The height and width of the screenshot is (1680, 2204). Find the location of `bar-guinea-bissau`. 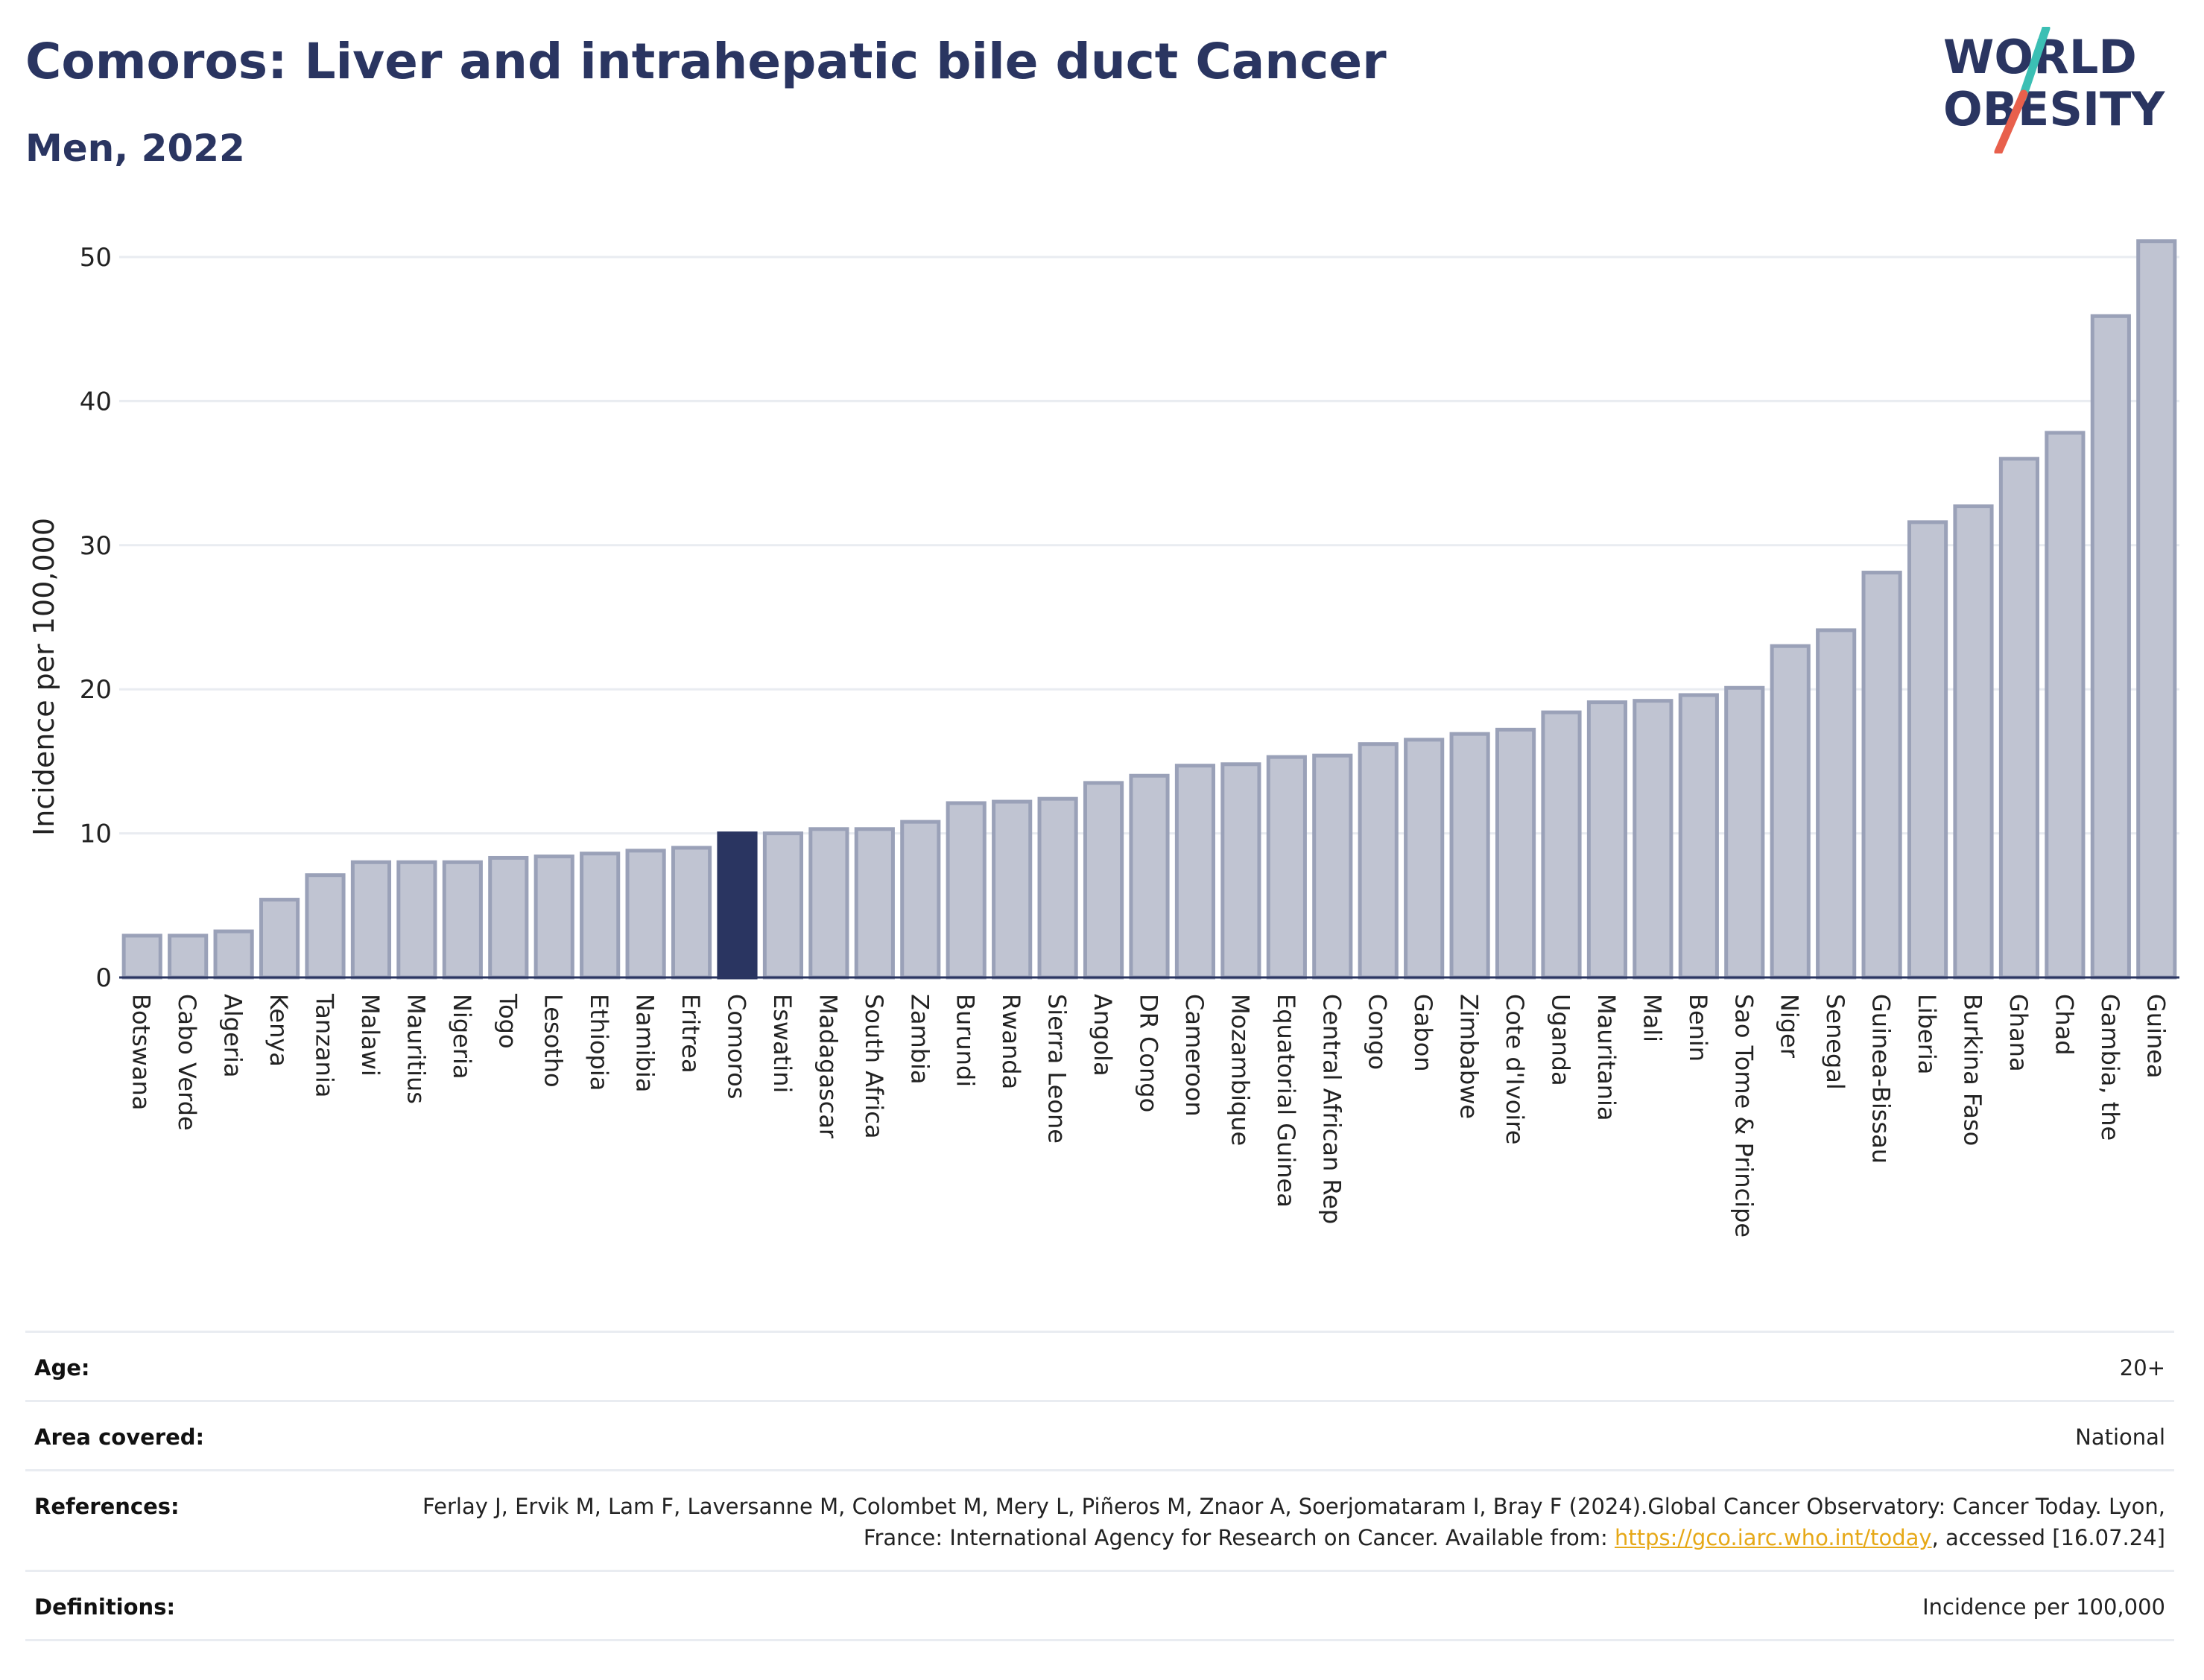

bar-guinea-bissau is located at coordinates (1881, 775).